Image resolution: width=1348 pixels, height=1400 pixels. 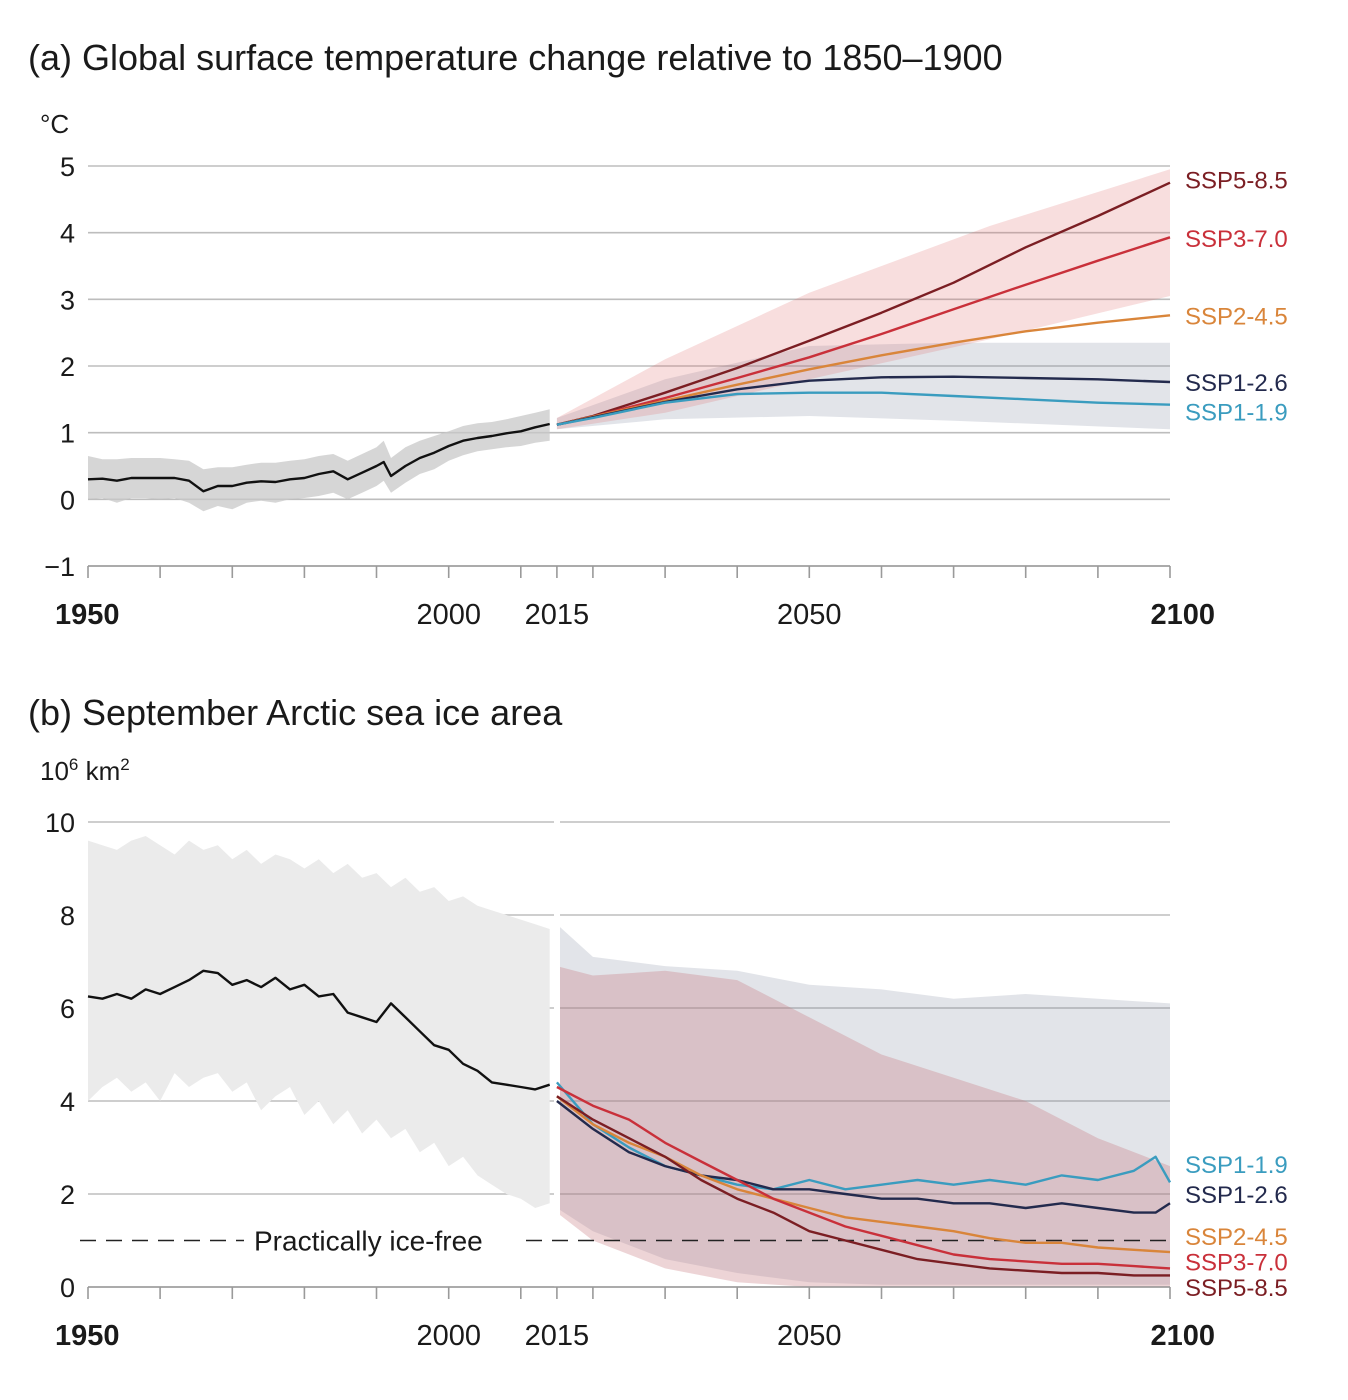 I want to click on y-tick-label: 5, so click(x=67, y=167).